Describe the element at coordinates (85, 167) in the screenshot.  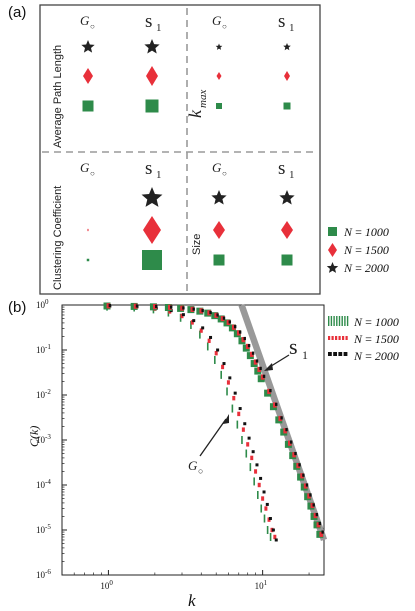
I see `head-cc-g: G` at that location.